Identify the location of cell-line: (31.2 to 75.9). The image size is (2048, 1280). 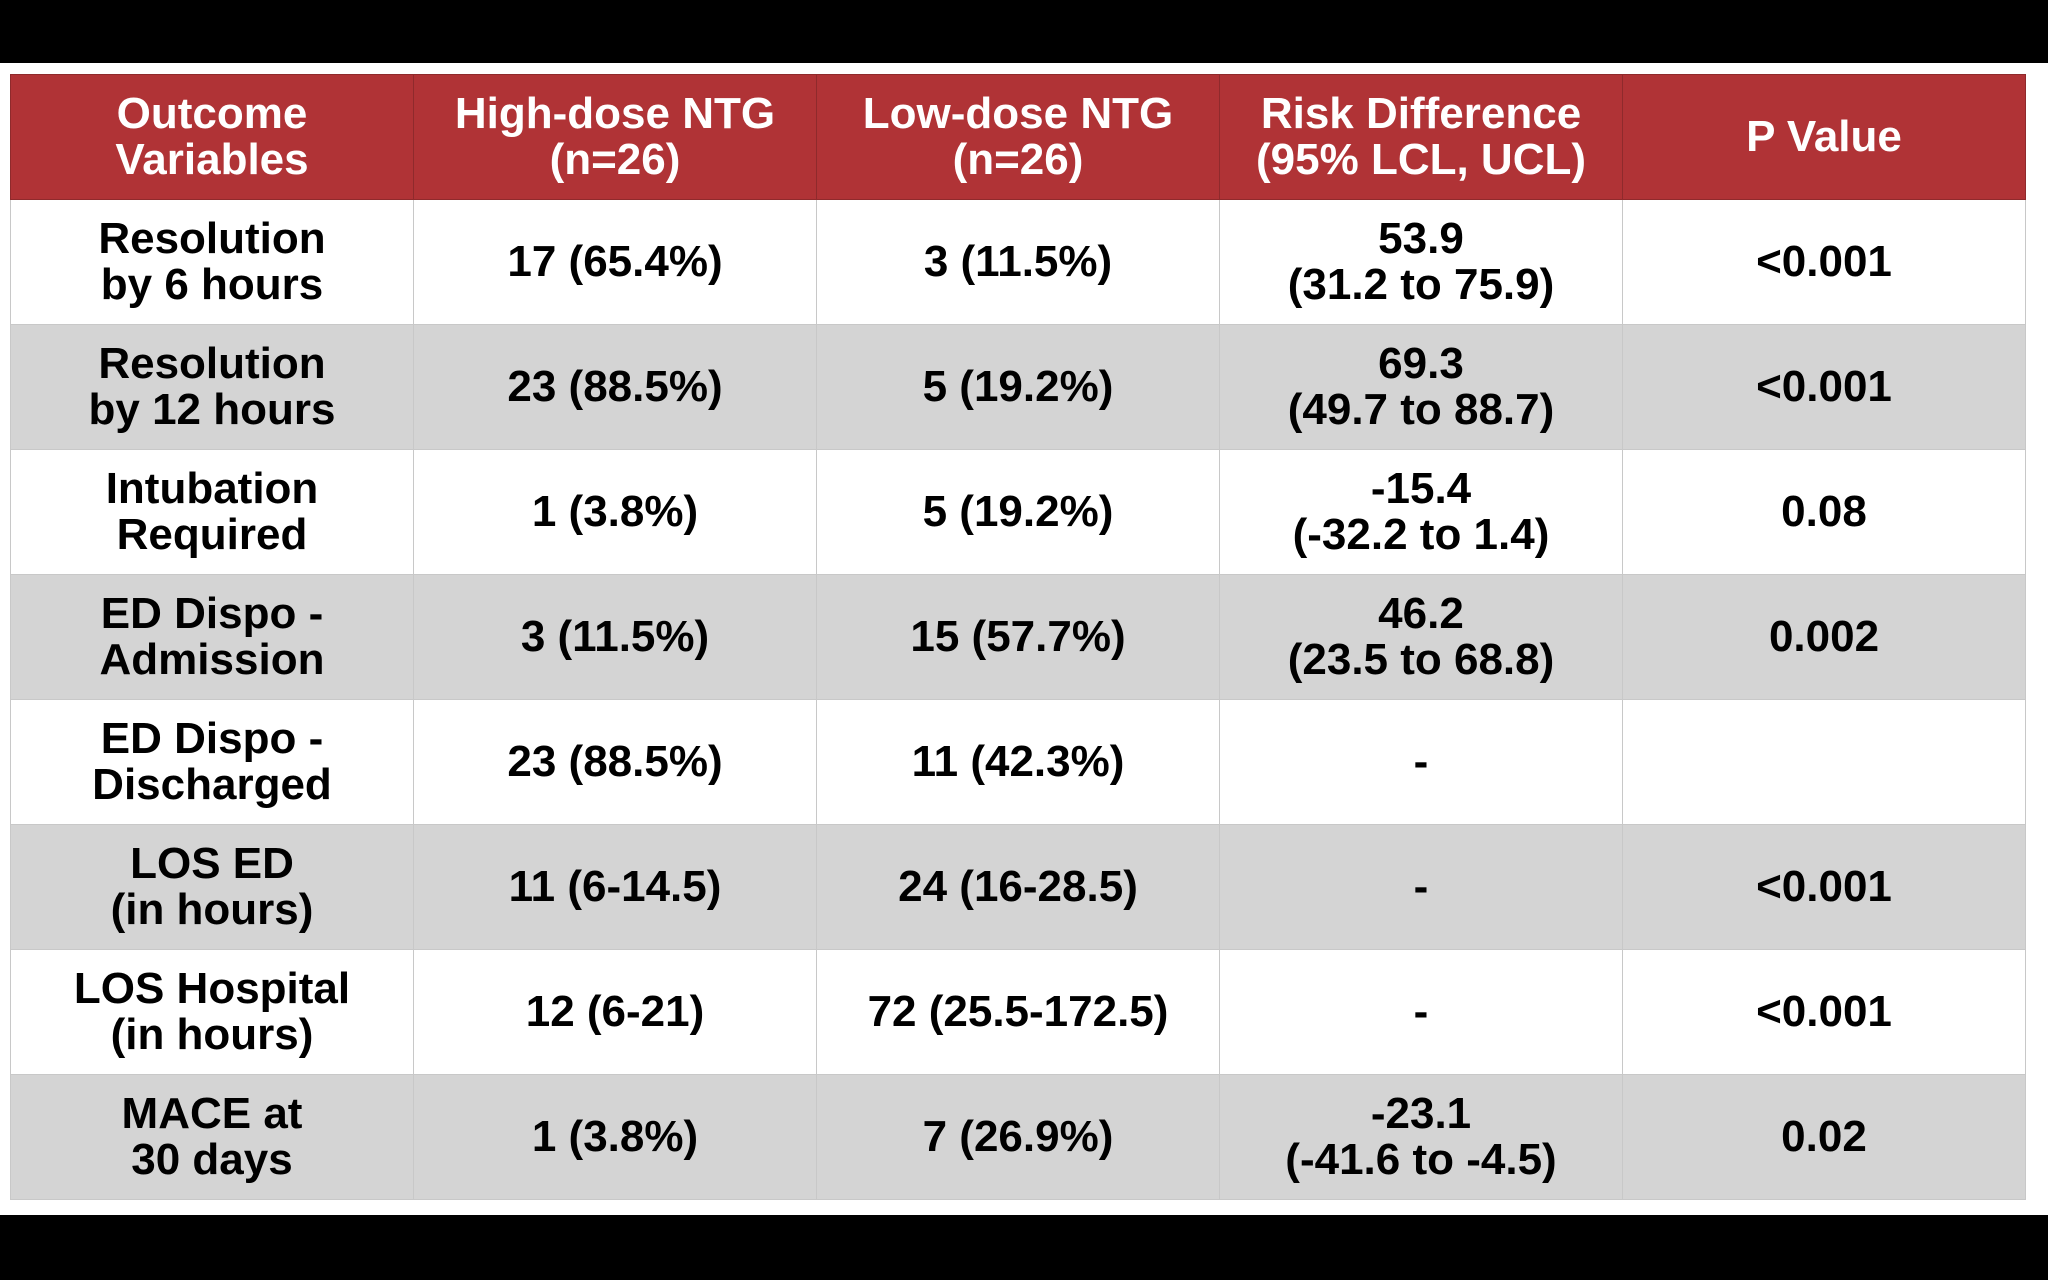
(1421, 284).